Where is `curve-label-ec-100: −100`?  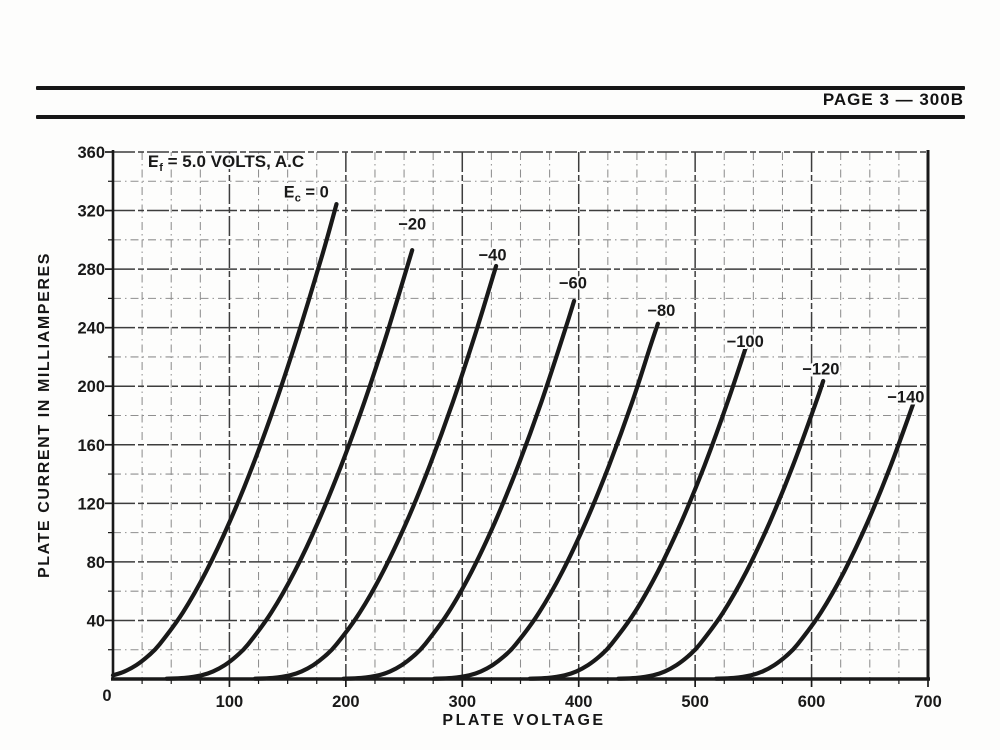 curve-label-ec-100: −100 is located at coordinates (745, 342).